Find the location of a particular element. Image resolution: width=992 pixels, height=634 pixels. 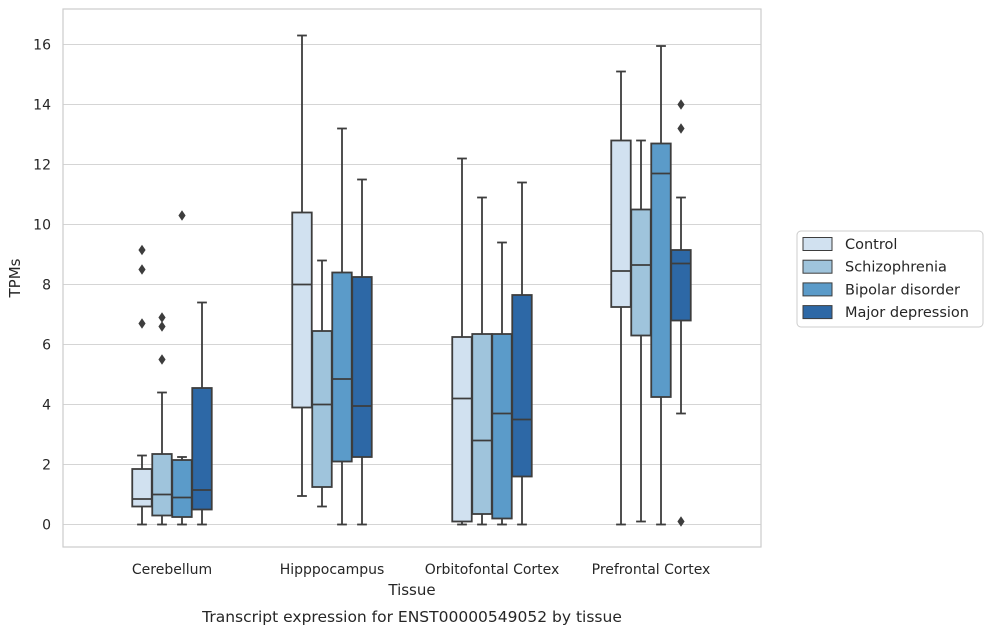

y-tick-label: 2 is located at coordinates (46, 466).